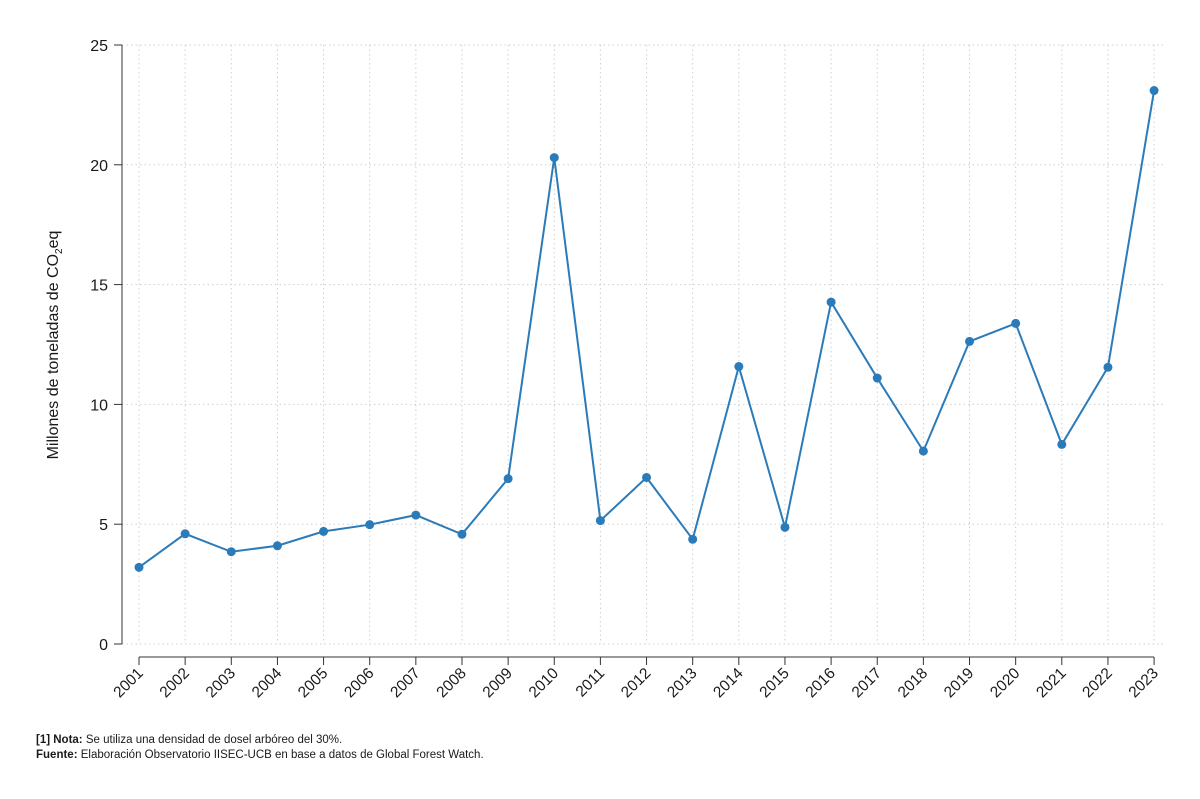  I want to click on x-tick-label: 2022, so click(1097, 683).